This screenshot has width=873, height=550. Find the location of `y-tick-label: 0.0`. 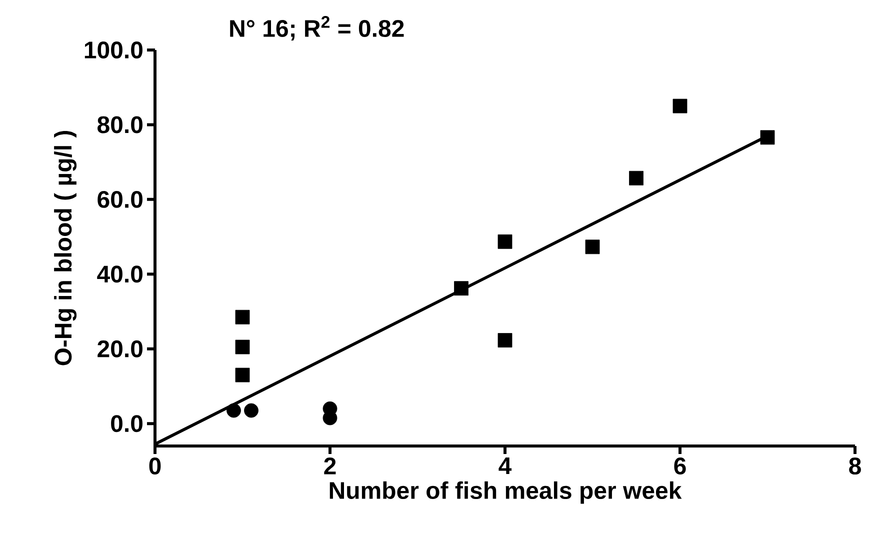

y-tick-label: 0.0 is located at coordinates (126, 423).